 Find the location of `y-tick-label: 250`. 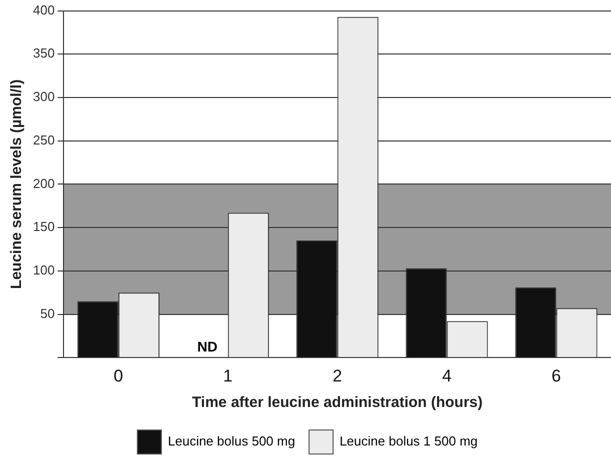

y-tick-label: 250 is located at coordinates (43, 140).